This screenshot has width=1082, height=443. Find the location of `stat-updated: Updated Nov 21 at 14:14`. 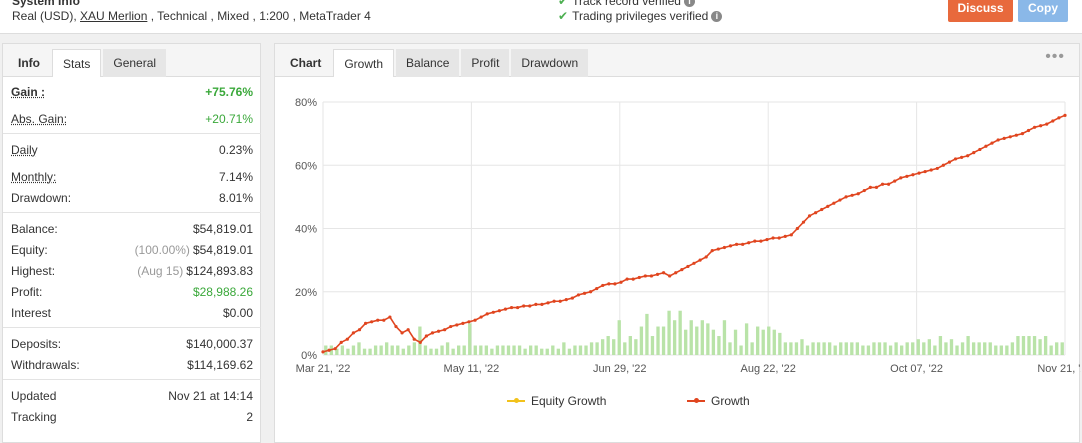

stat-updated: Updated Nov 21 at 14:14 is located at coordinates (132, 395).